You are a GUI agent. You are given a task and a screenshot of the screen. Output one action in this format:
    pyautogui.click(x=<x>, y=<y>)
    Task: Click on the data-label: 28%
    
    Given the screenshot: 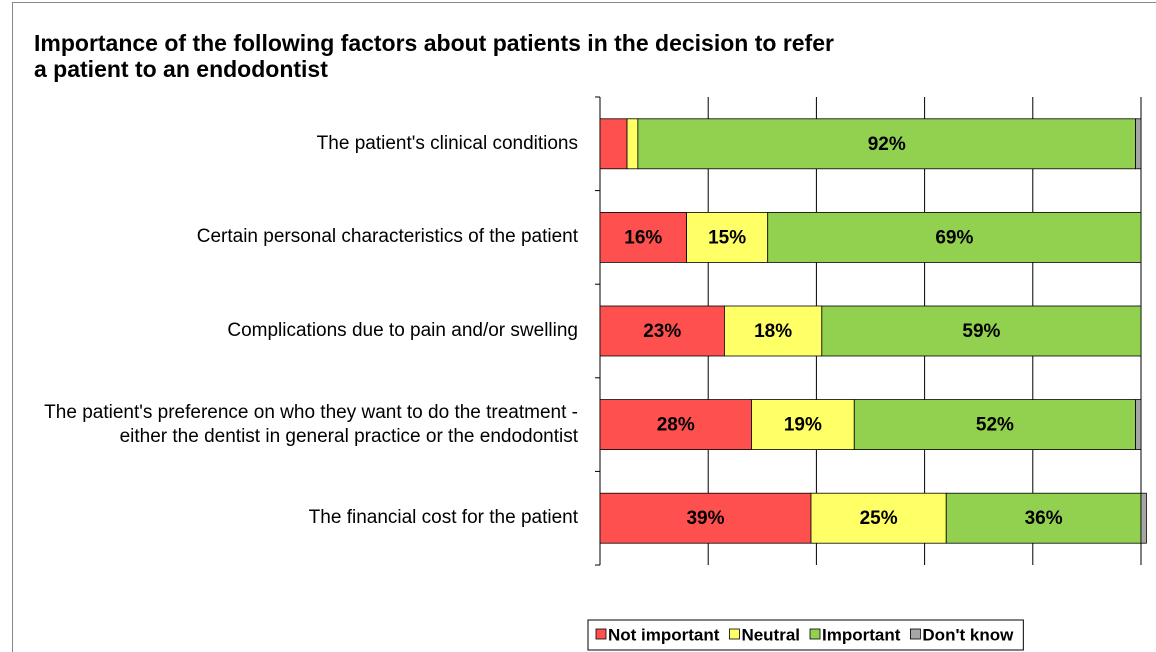 What is the action you would take?
    pyautogui.click(x=676, y=425)
    